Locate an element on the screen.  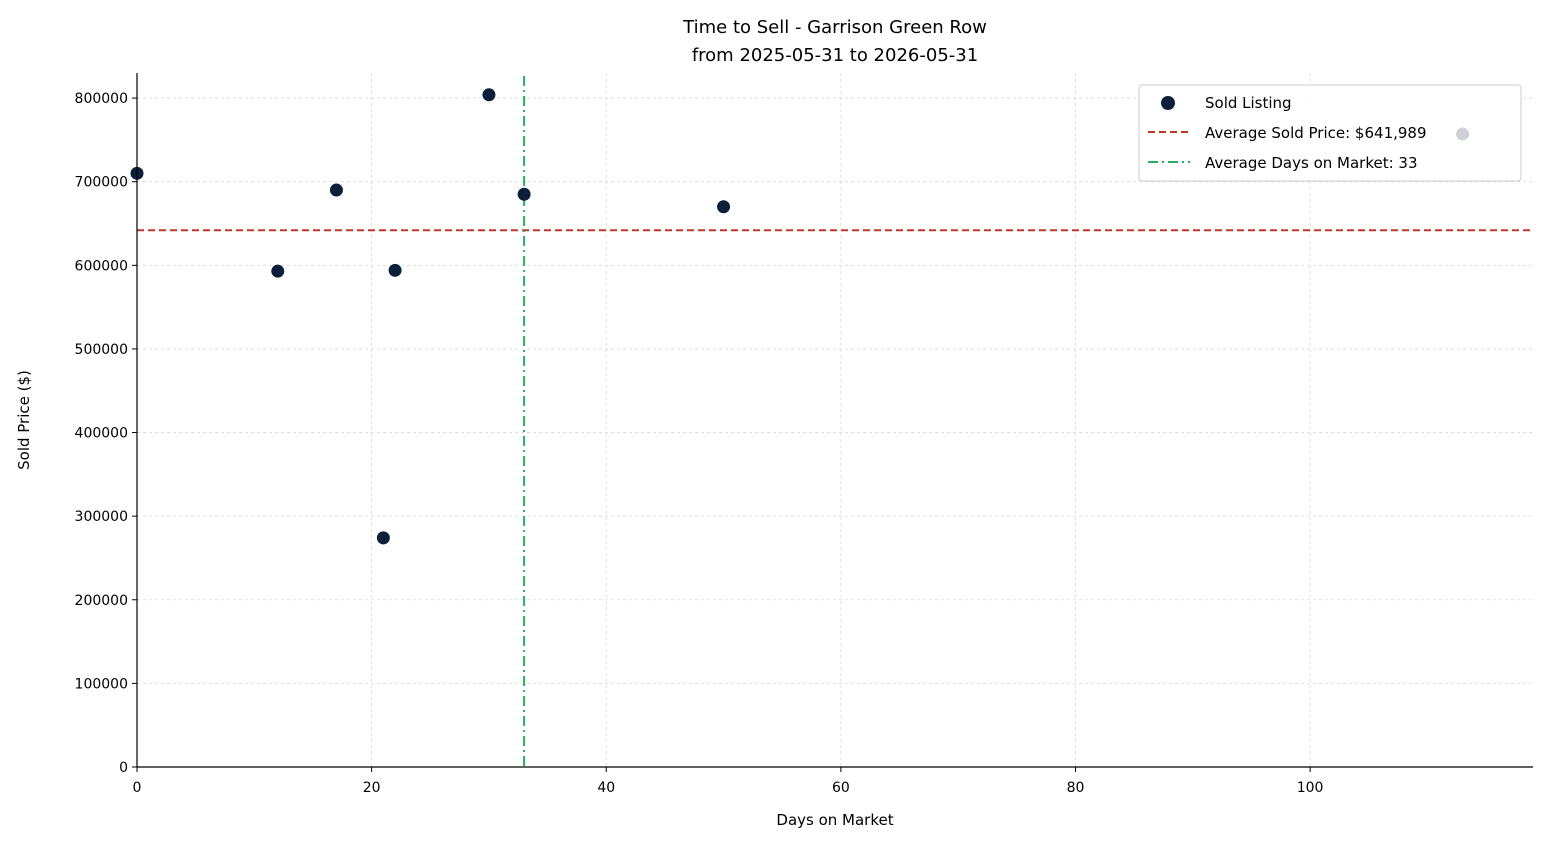
x-tick-label: 60 is located at coordinates (841, 788).